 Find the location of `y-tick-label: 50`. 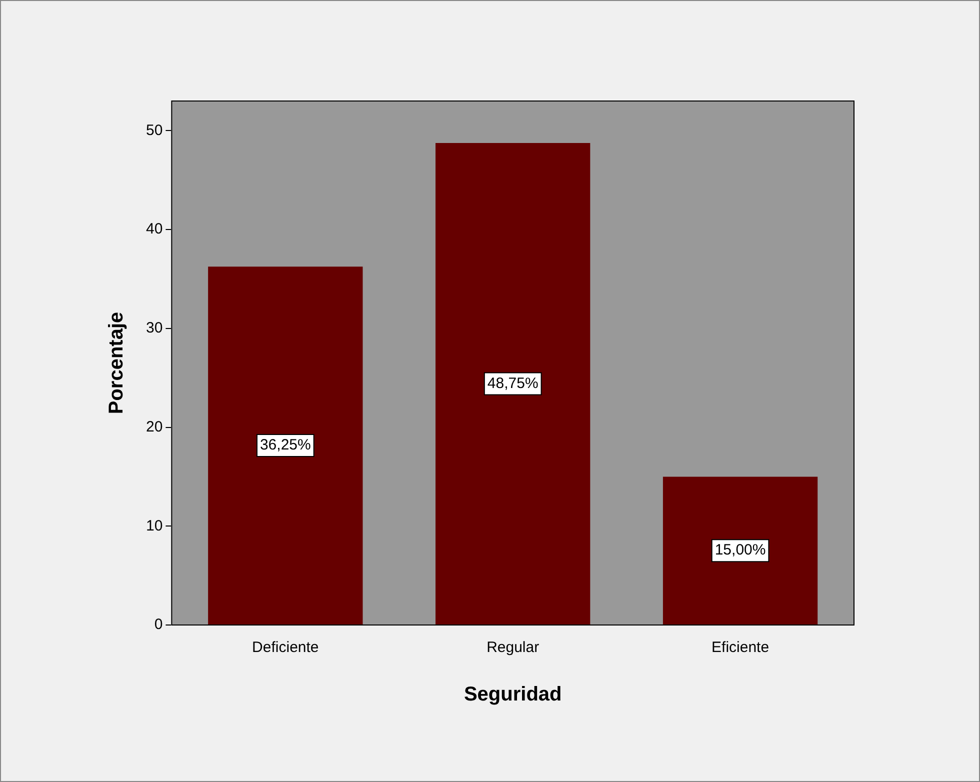

y-tick-label: 50 is located at coordinates (154, 130).